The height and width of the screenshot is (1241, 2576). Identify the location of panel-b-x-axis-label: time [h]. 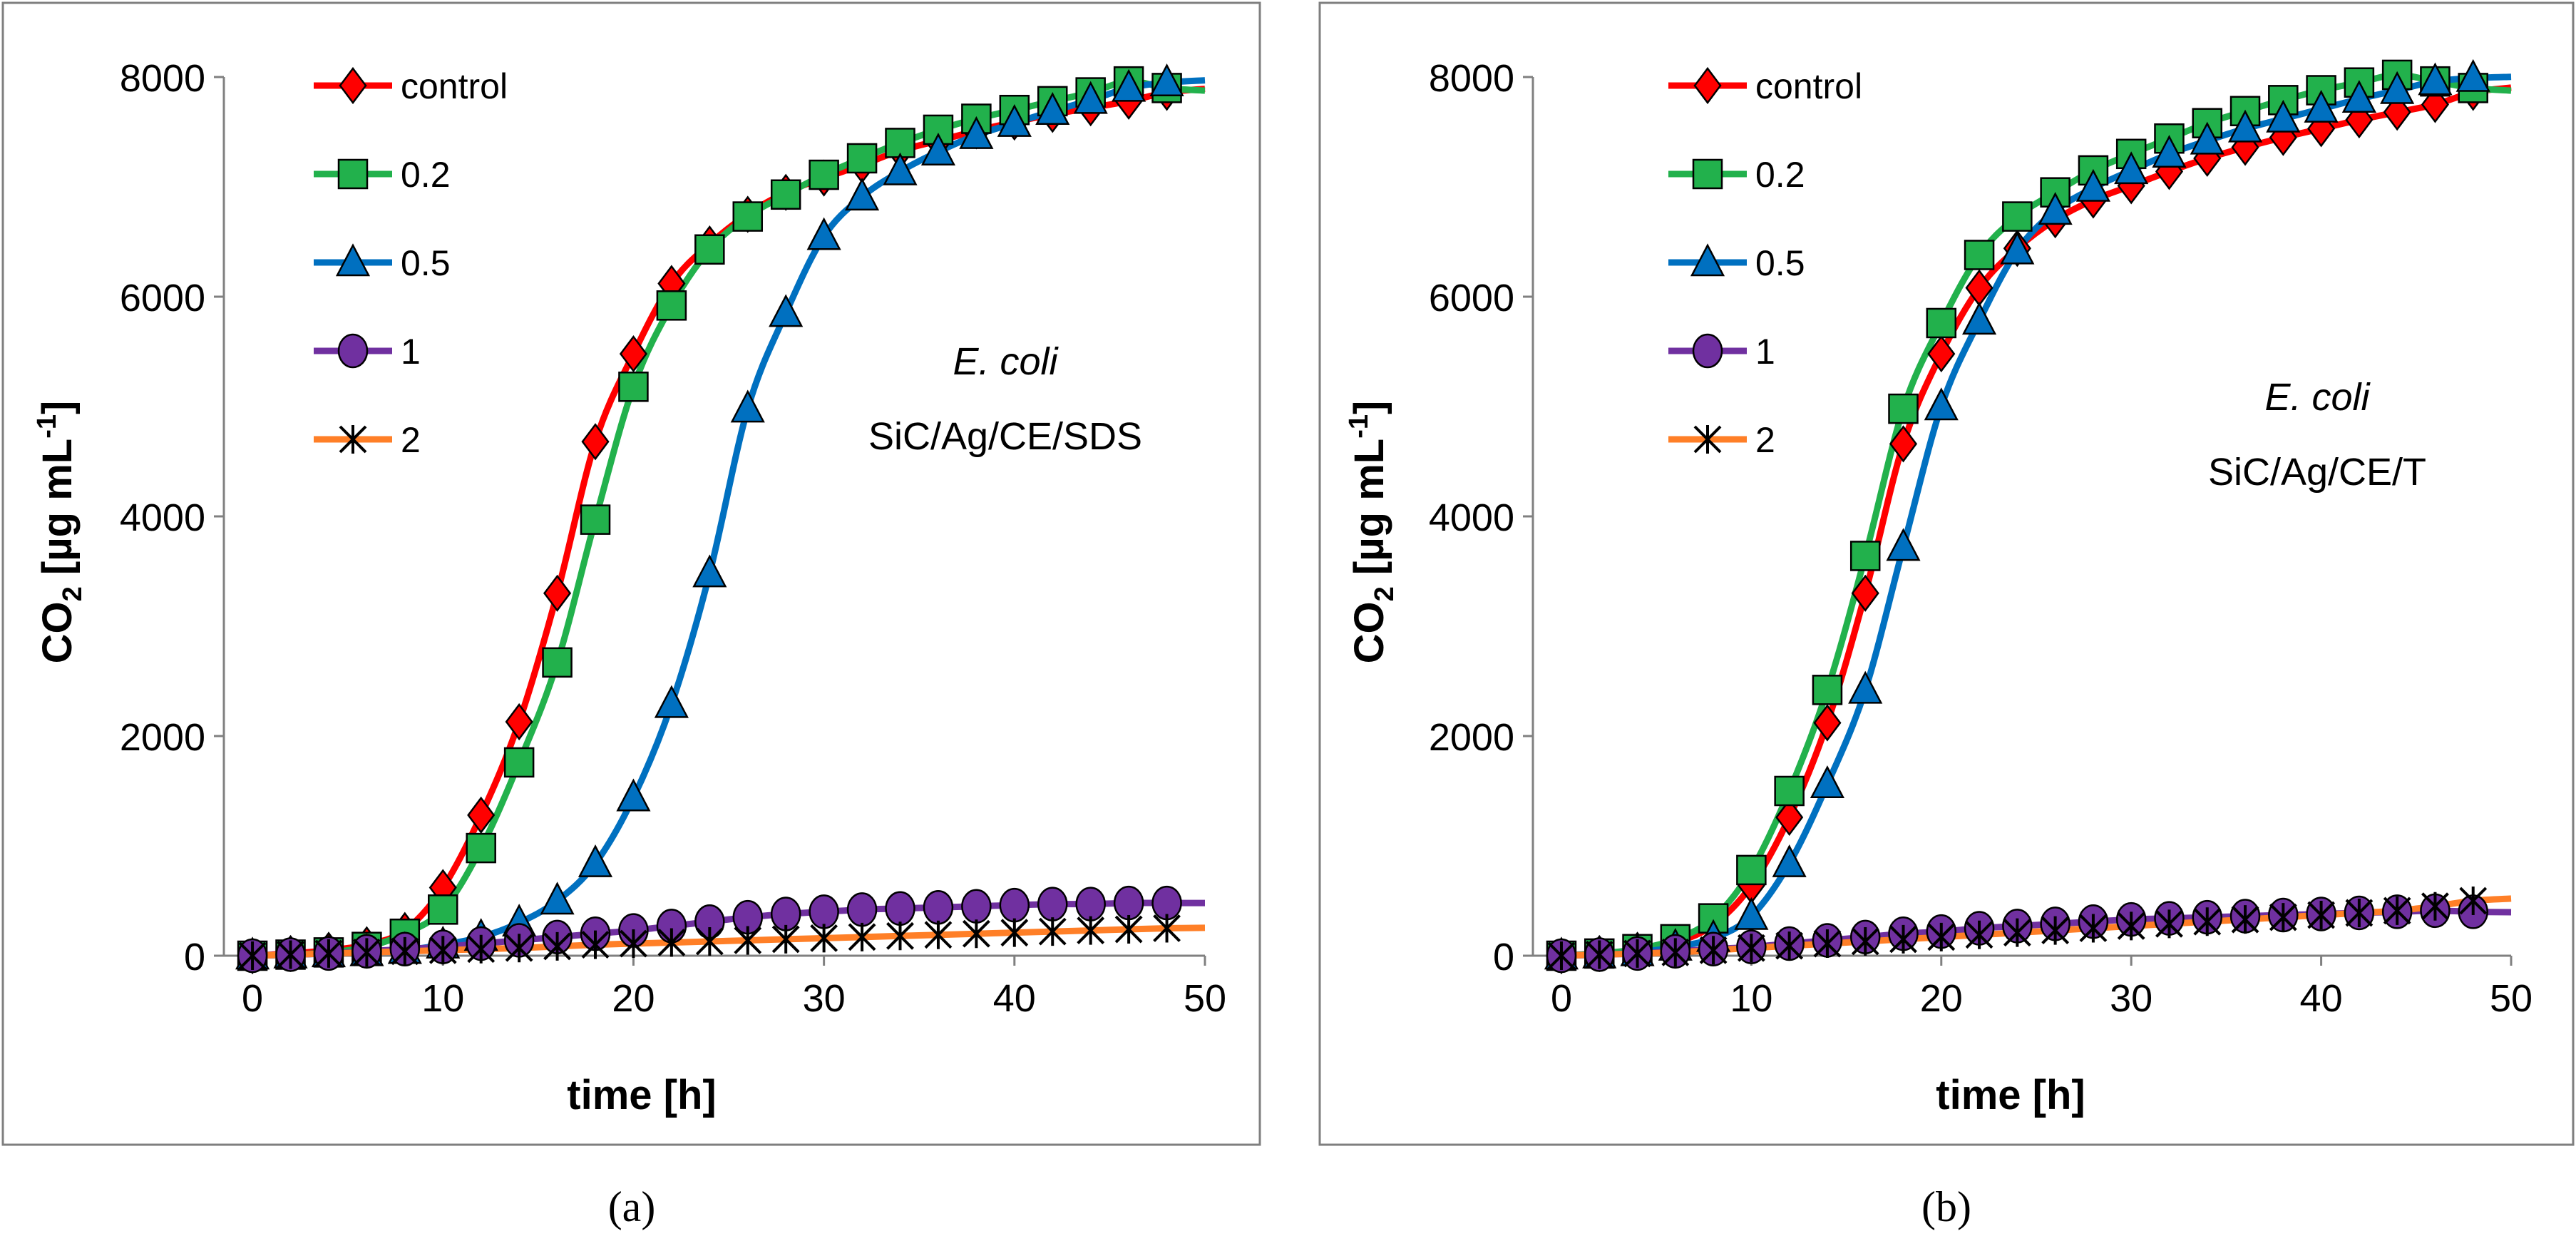
(2010, 1095).